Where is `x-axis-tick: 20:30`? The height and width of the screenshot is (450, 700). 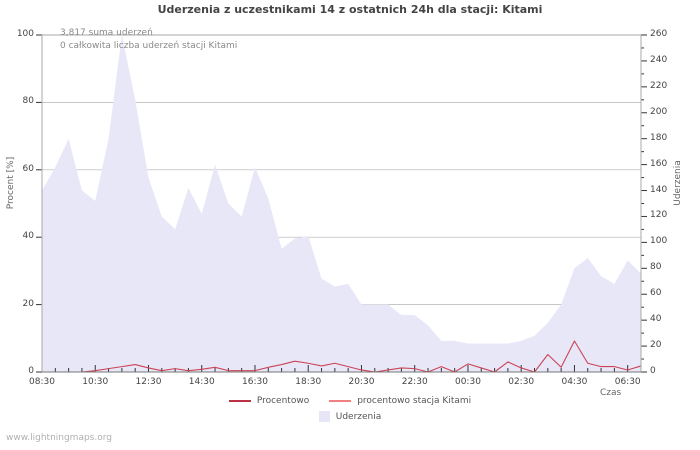
x-axis-tick: 20:30 is located at coordinates (361, 382).